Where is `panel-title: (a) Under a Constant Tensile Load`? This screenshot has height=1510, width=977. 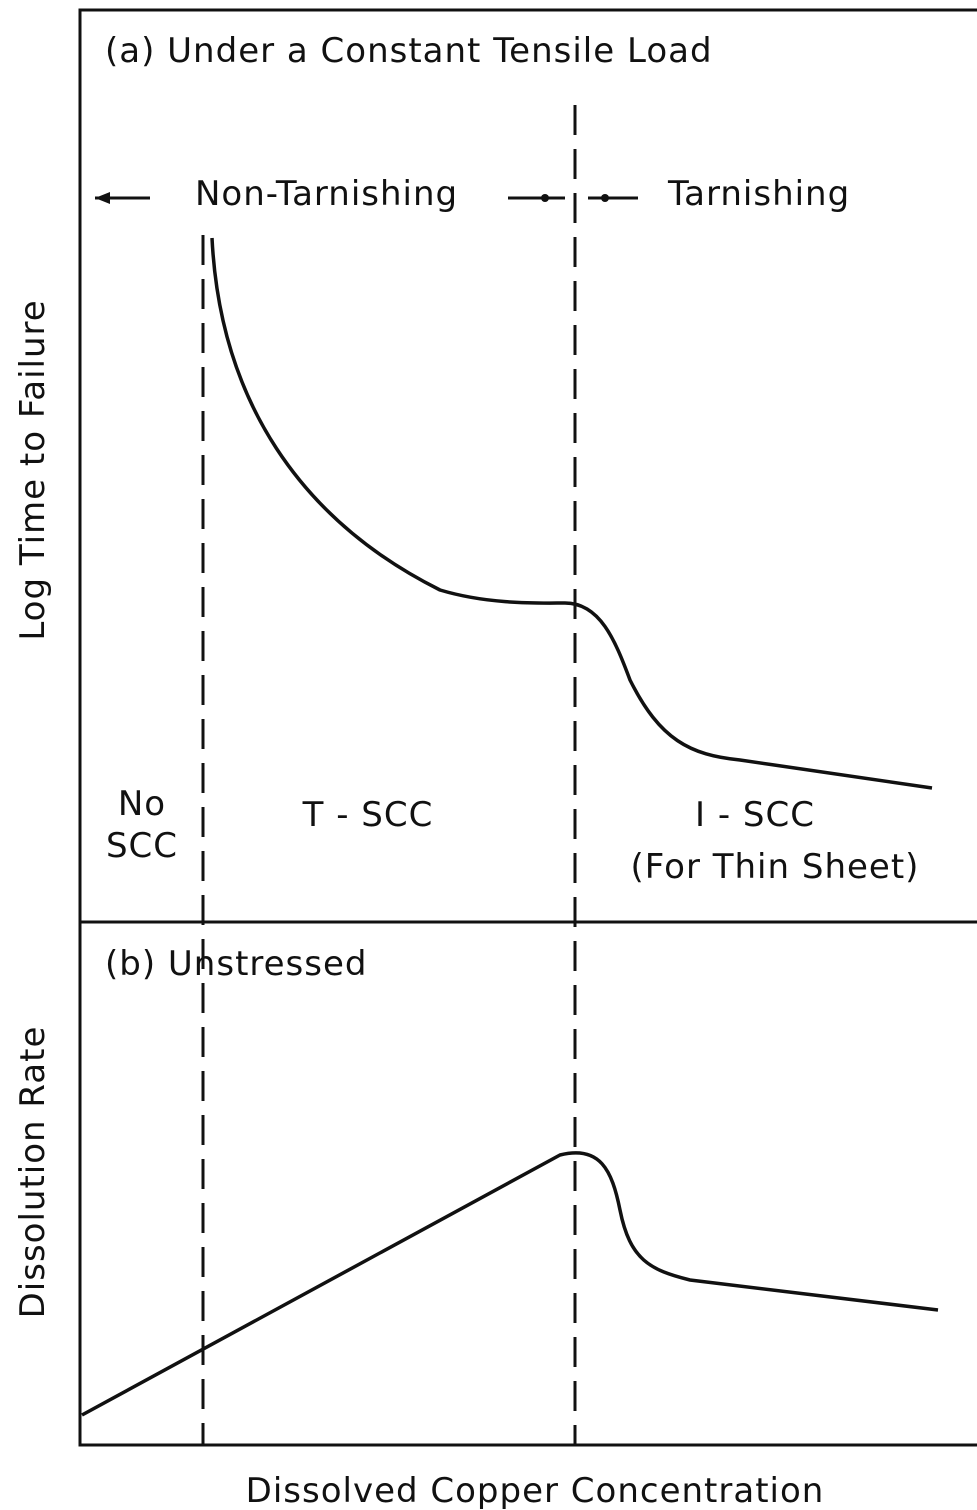 panel-title: (a) Under a Constant Tensile Load is located at coordinates (409, 51).